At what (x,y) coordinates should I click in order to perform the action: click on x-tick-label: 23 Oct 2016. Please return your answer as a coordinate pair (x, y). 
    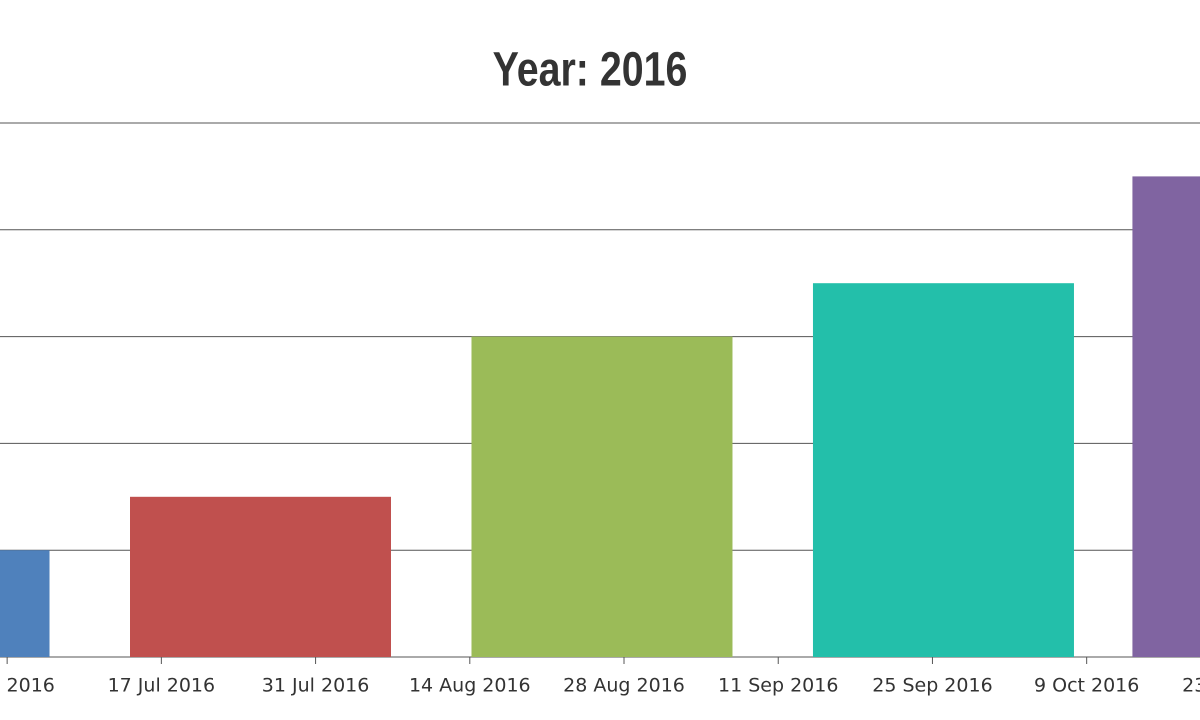
    Looking at the image, I should click on (1191, 686).